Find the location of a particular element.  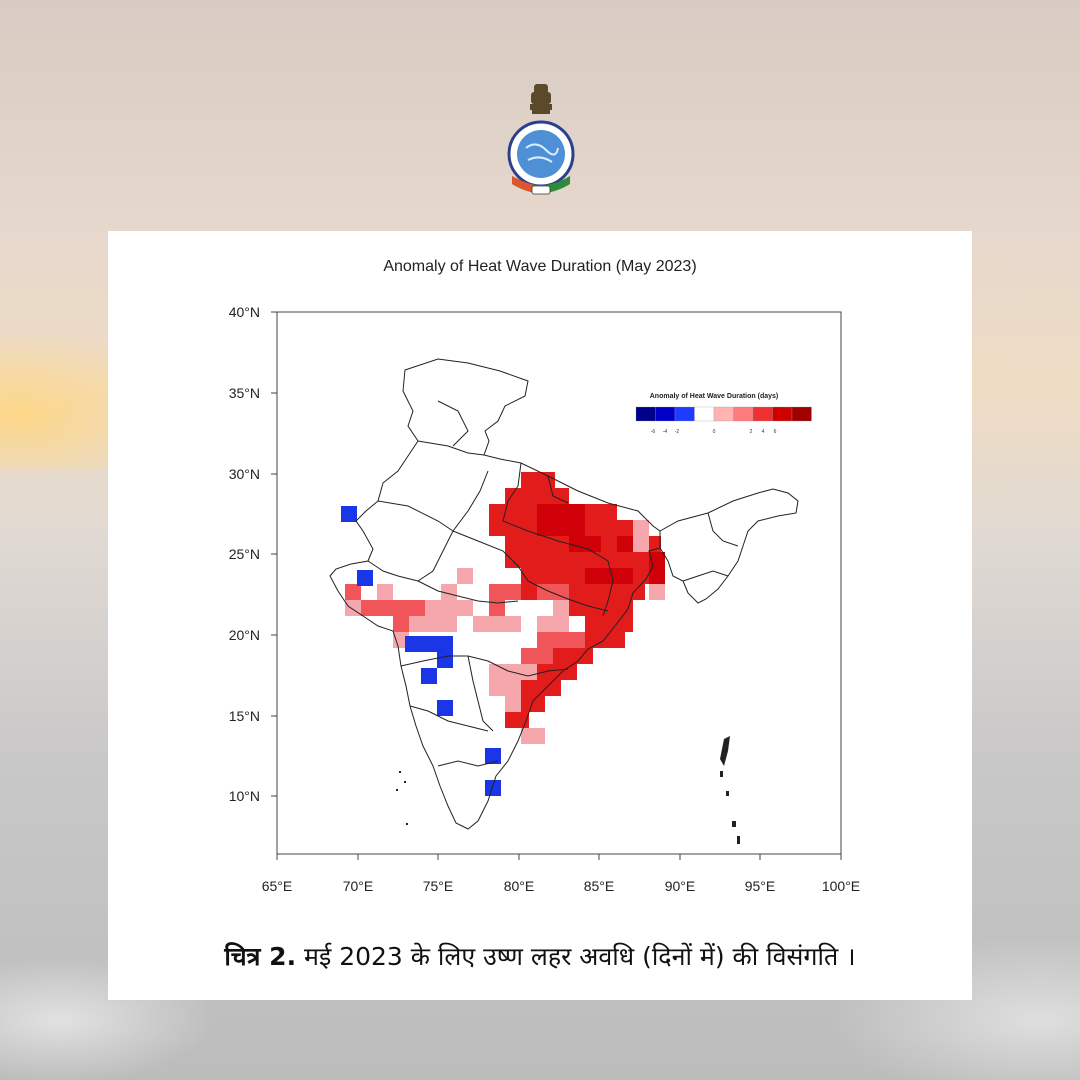

lat-tick-label: 35°N is located at coordinates (244, 393).